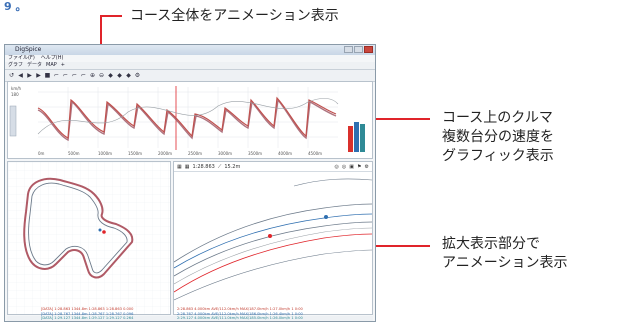 The height and width of the screenshot is (324, 624). I want to click on zoom-line-gray, so click(273, 256).